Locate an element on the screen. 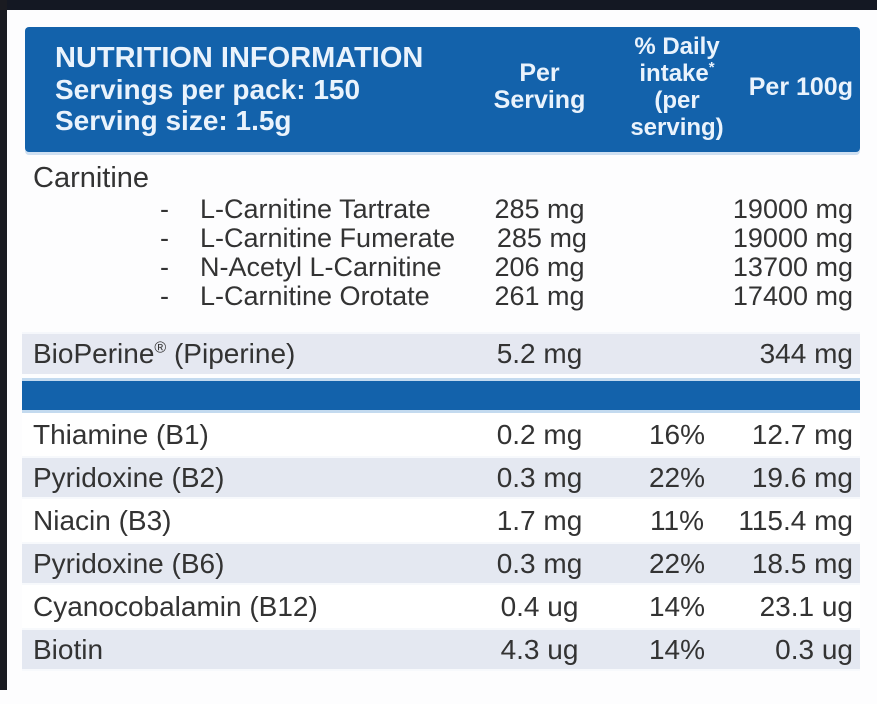  daily-intake-value: 11% is located at coordinates (677, 520).